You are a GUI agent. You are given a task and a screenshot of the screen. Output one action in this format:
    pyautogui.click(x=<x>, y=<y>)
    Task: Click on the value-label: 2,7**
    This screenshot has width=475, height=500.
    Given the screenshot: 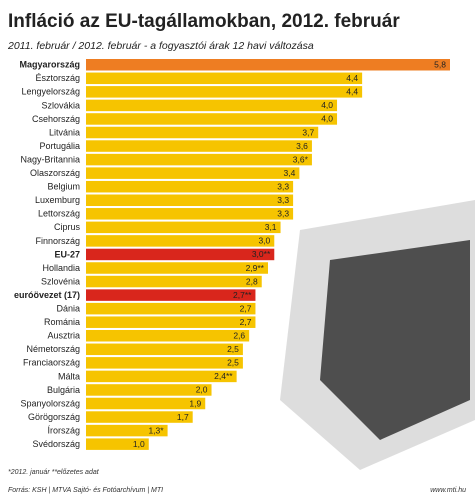 What is the action you would take?
    pyautogui.click(x=242, y=295)
    